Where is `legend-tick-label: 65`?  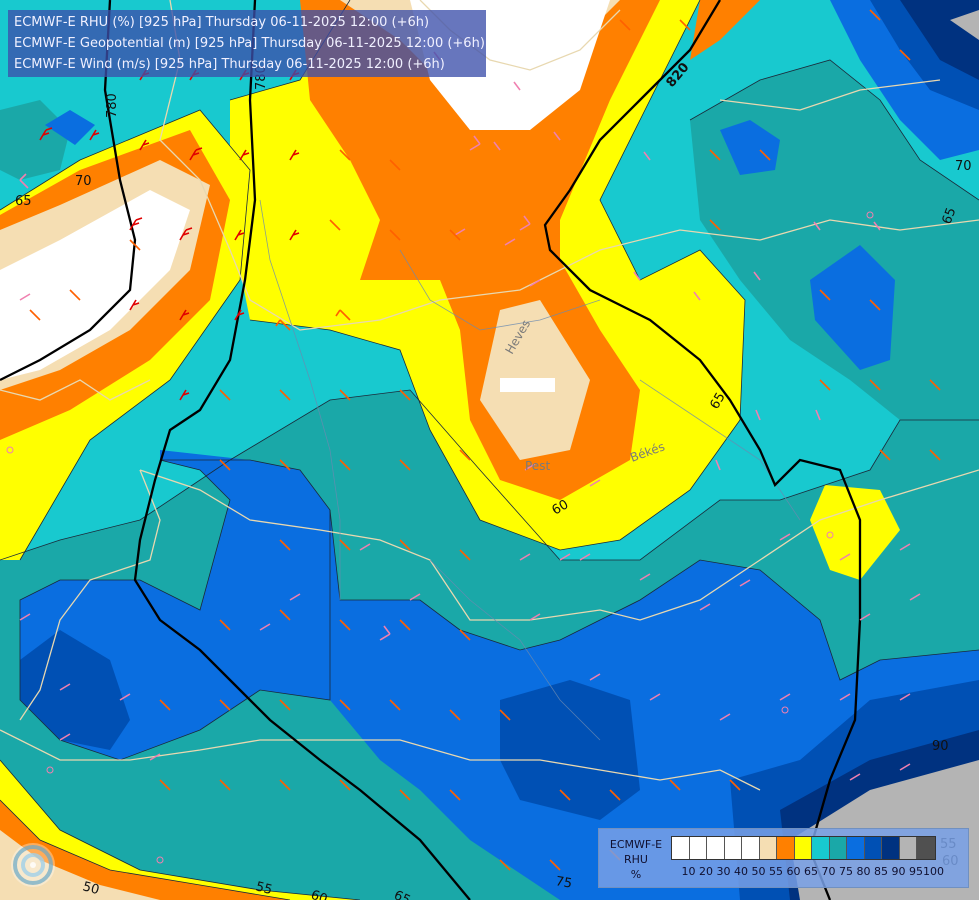 legend-tick-label: 65 is located at coordinates (811, 871).